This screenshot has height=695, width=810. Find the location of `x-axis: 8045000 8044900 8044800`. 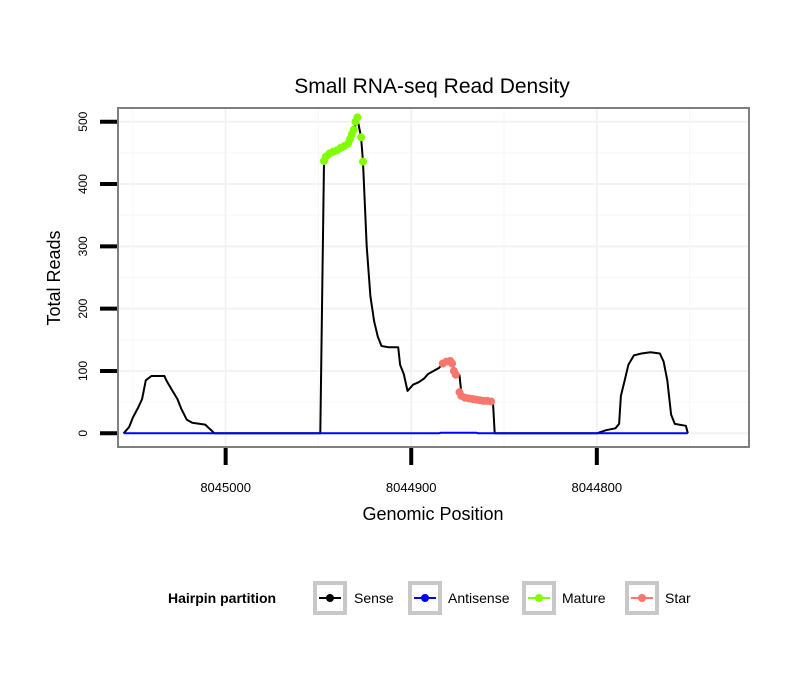

x-axis: 8045000 8044900 8044800 is located at coordinates (411, 471).